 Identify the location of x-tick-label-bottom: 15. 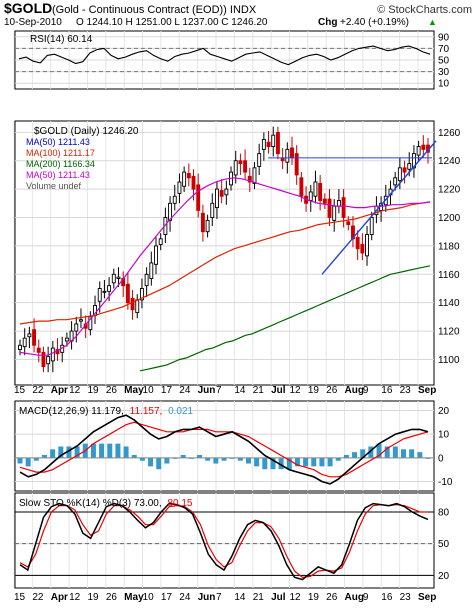
(20, 597).